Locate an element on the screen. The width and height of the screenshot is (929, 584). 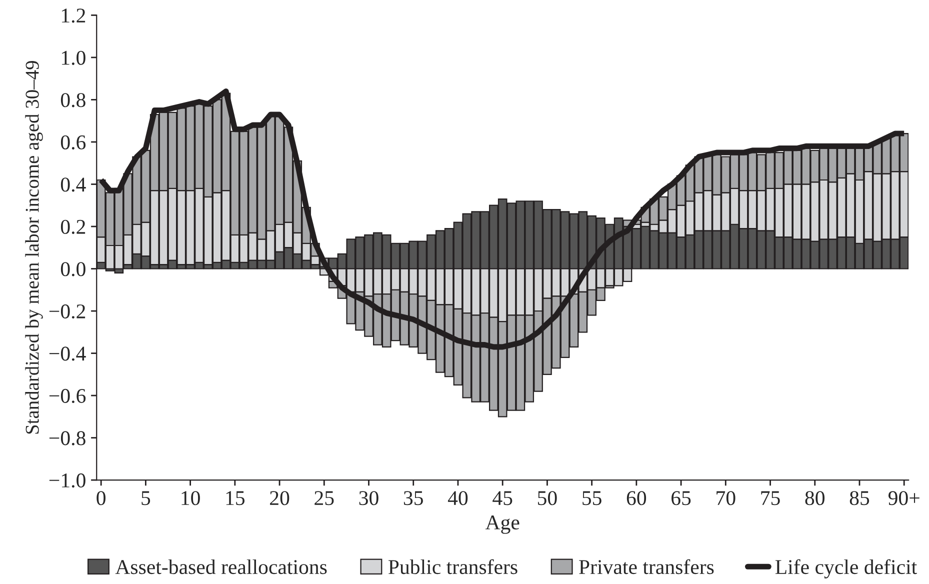
x-tick-label: 40 is located at coordinates (458, 498).